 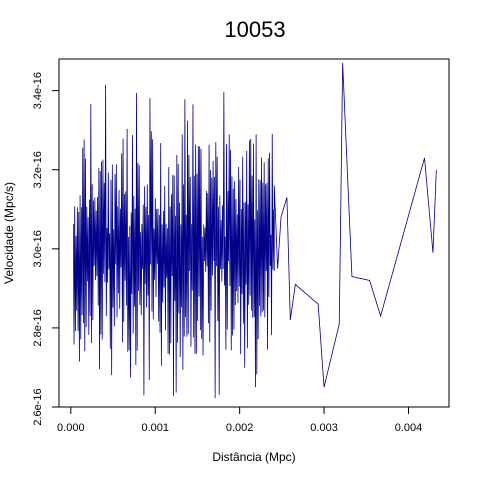 I want to click on y-tick-label: 3.2e-16, so click(x=38, y=169).